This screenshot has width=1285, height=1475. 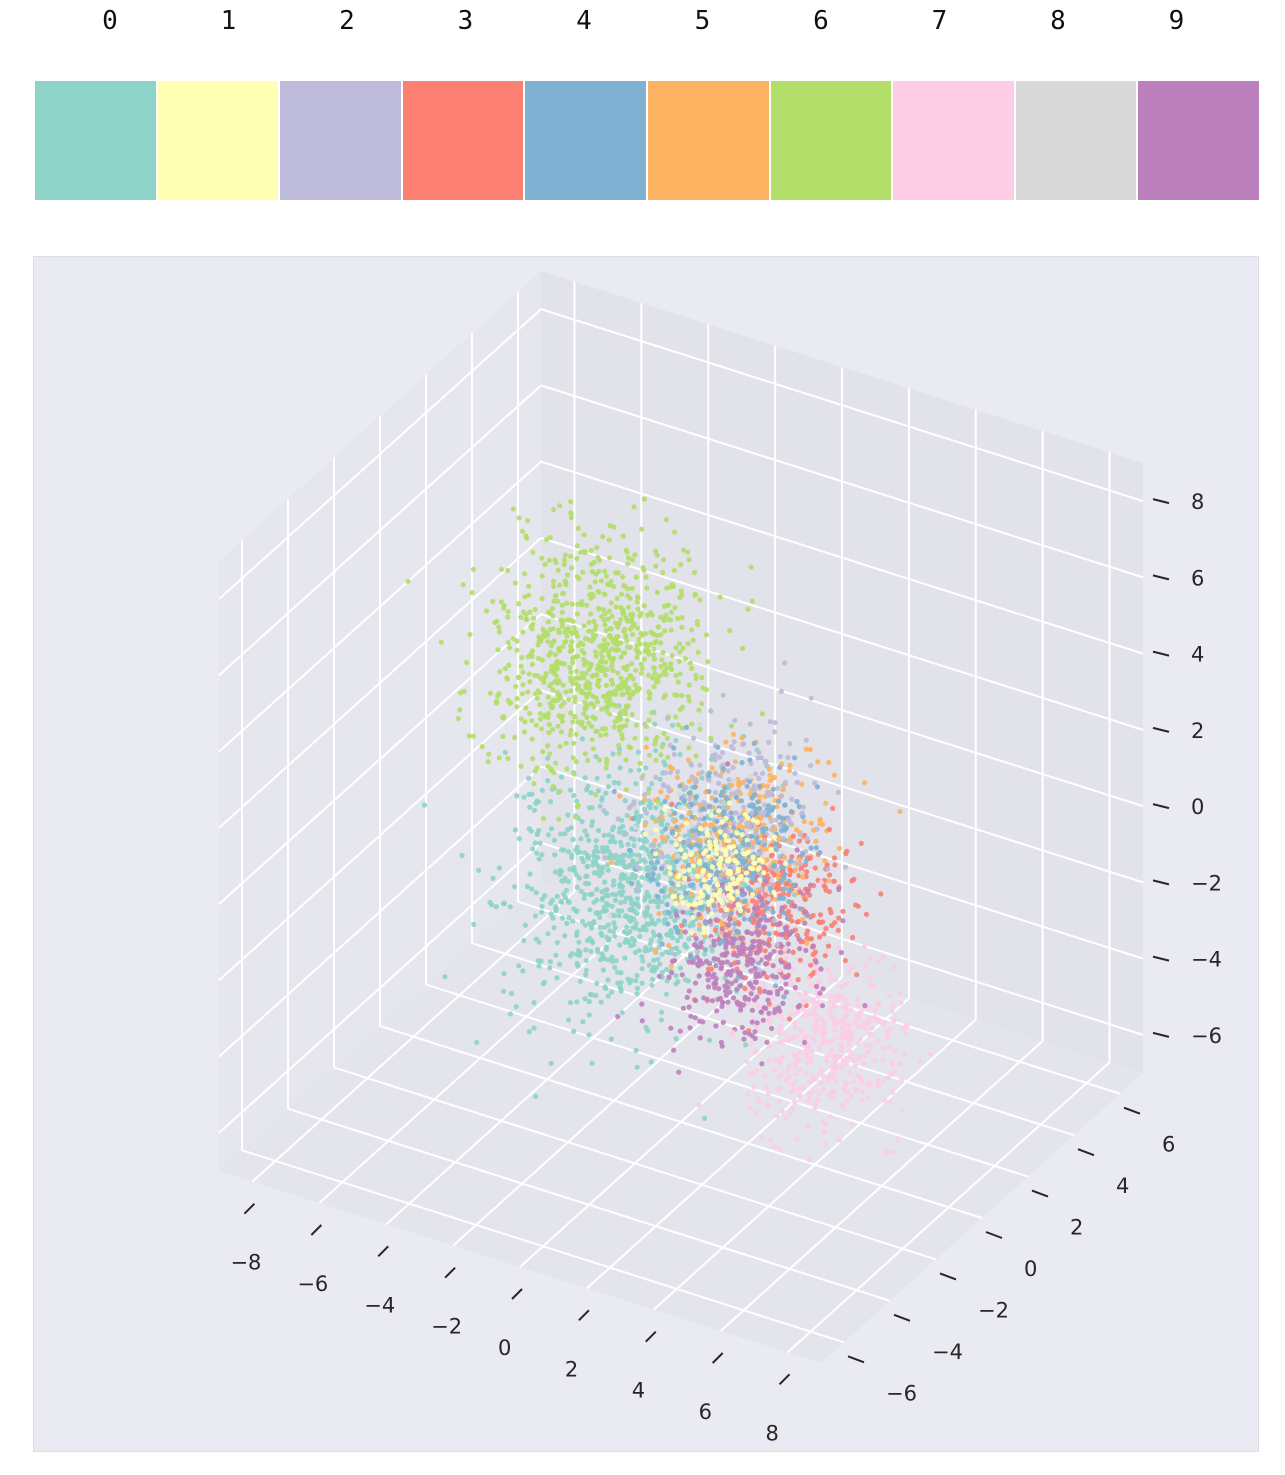 I want to click on z-tick-mark, so click(x=1161, y=1034).